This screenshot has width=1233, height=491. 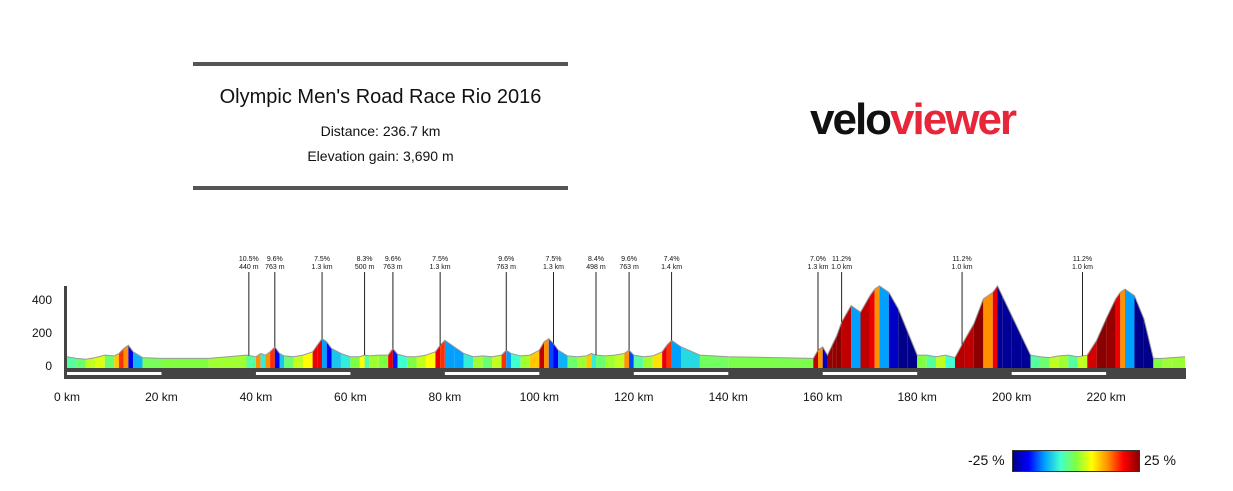 I want to click on x-tick-label: 100 km, so click(x=539, y=397).